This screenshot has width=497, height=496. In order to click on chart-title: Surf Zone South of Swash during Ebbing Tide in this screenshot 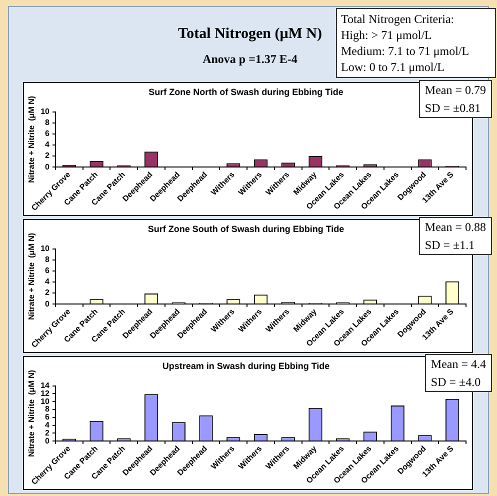, I will do `click(246, 229)`.